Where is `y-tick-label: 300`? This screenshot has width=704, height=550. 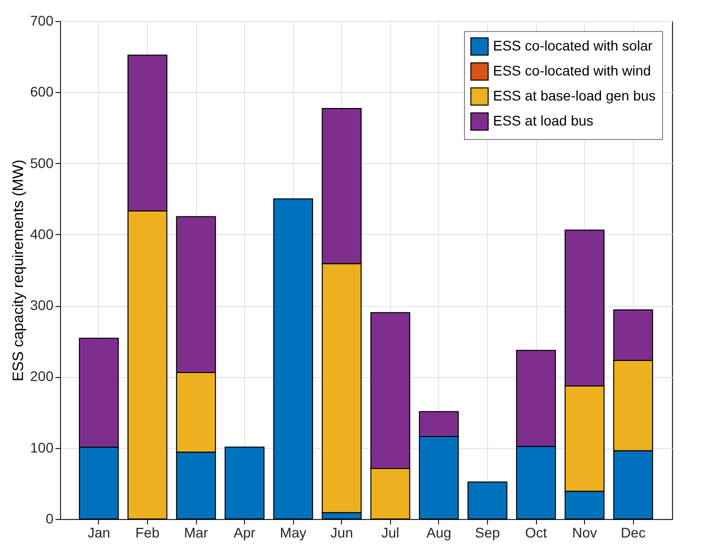 y-tick-label: 300 is located at coordinates (42, 305).